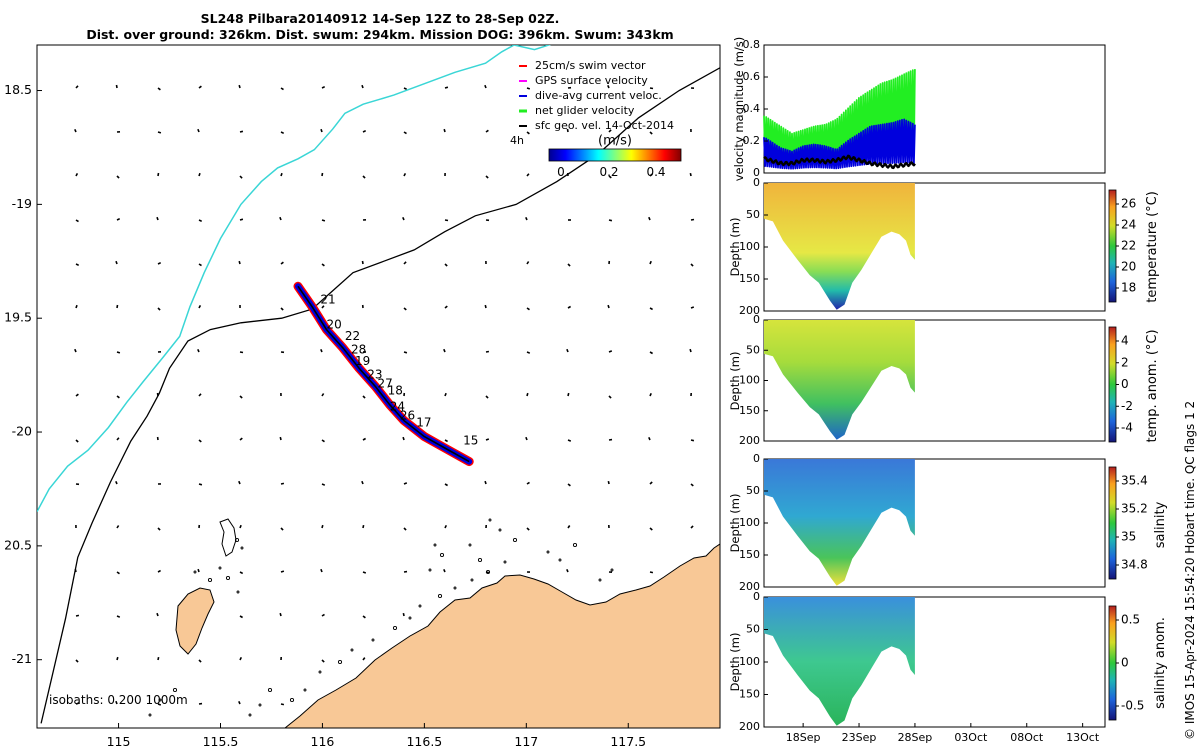  I want to click on depth-tick-label: 100, so click(749, 380).